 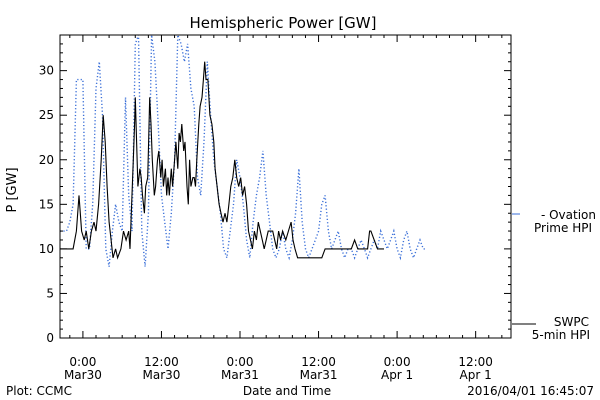 What do you see at coordinates (568, 215) in the screenshot?
I see `legend-ovation-label-line1: - Ovation` at bounding box center [568, 215].